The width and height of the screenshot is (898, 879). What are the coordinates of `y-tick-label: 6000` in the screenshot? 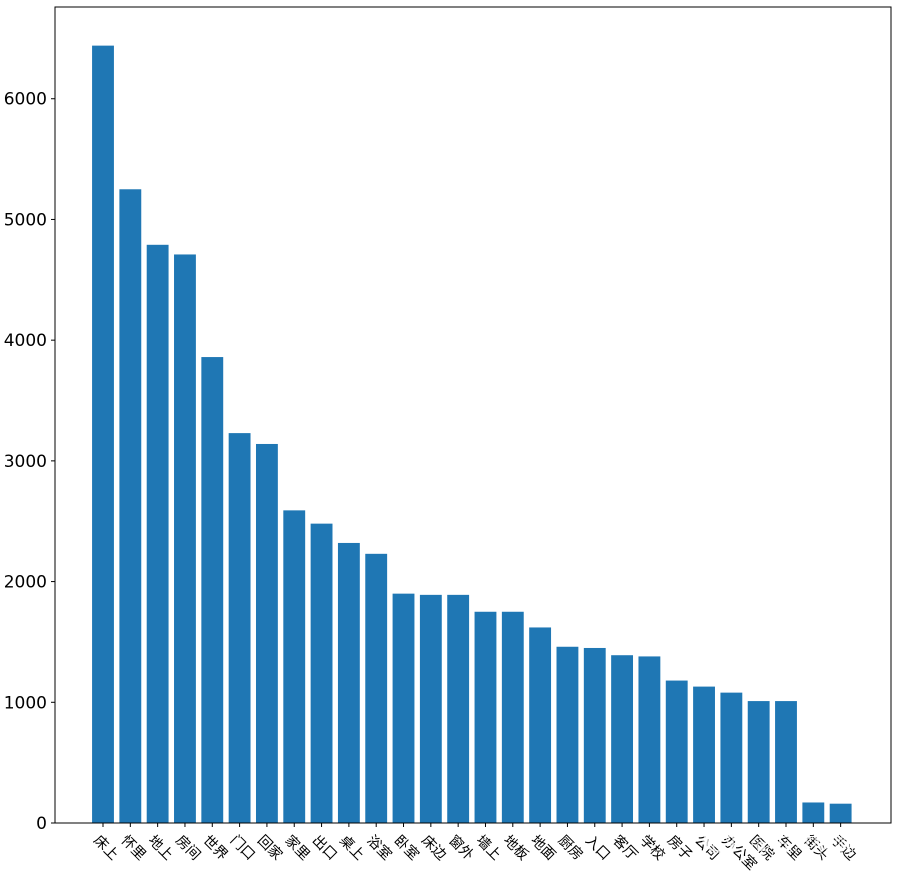 It's located at (25, 100).